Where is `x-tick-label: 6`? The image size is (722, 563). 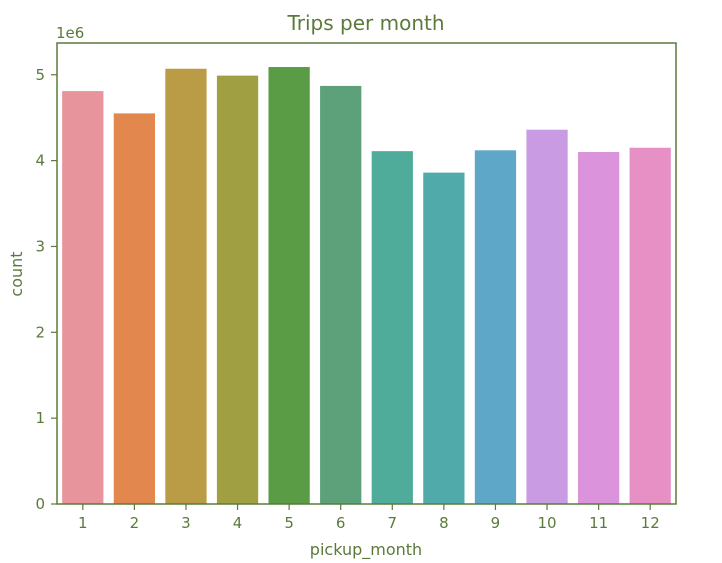 x-tick-label: 6 is located at coordinates (341, 523).